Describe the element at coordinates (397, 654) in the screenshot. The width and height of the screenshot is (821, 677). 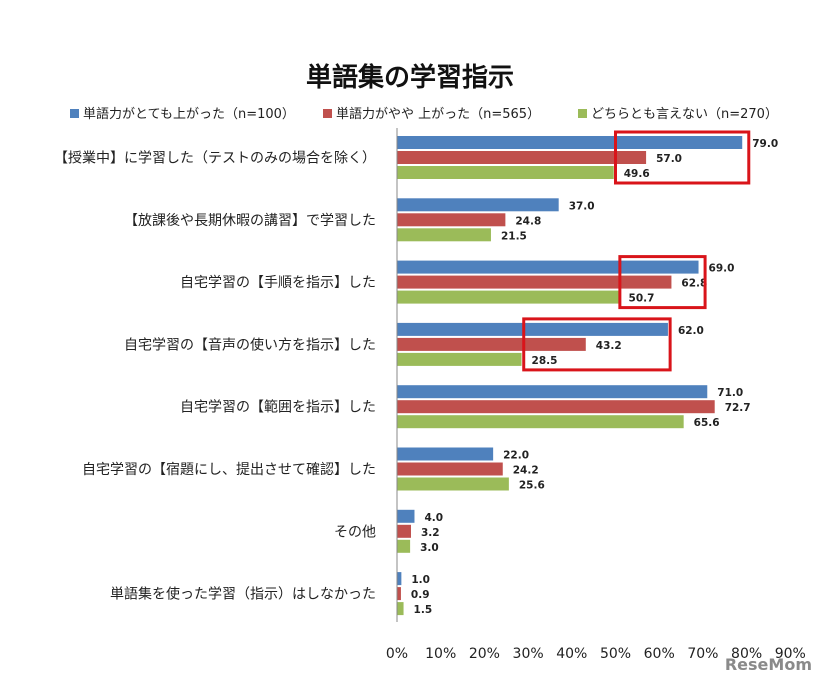
I see `x-tick-label: 0%` at that location.